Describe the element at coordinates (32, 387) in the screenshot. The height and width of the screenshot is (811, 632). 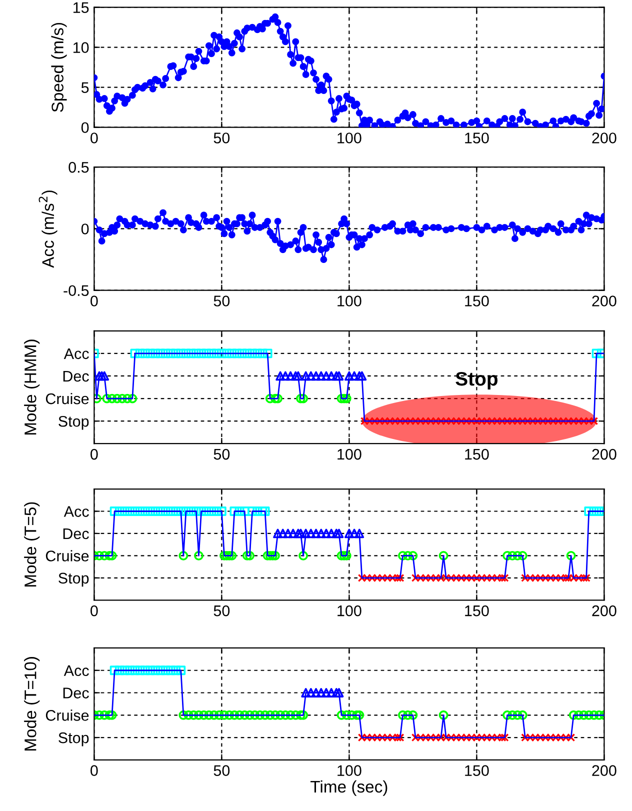
I see `y-axis-title: Mode (HMM)` at that location.